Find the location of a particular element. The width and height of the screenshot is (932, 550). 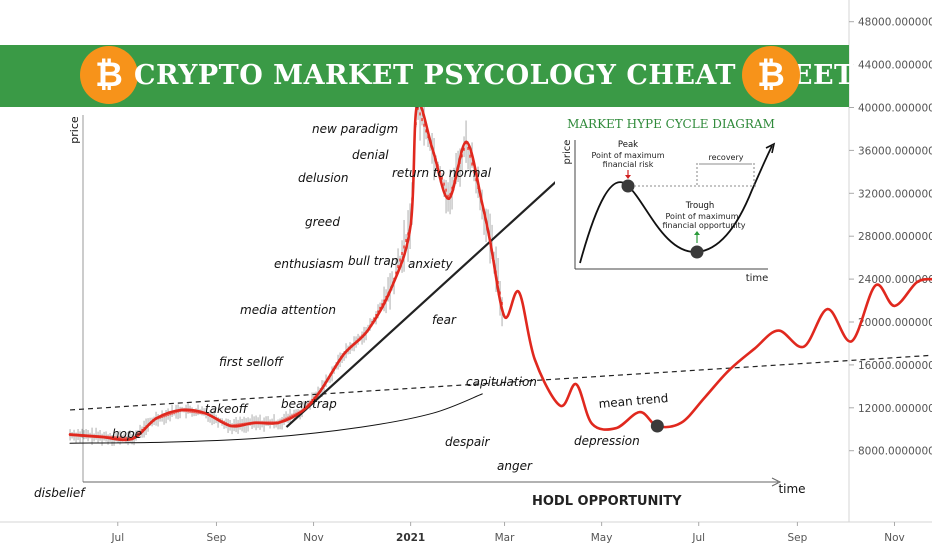

label-return-to-normal: return to normal is located at coordinates (442, 173).